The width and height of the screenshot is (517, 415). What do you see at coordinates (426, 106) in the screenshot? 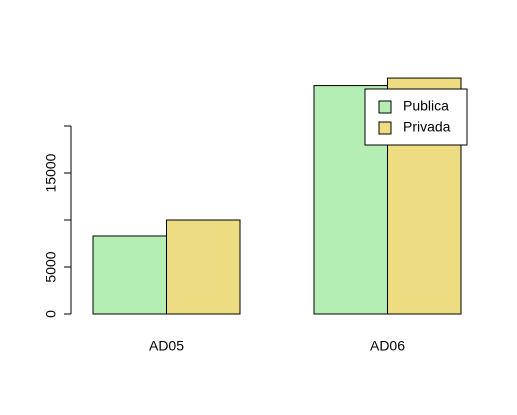
I see `legend-label: Publica` at bounding box center [426, 106].